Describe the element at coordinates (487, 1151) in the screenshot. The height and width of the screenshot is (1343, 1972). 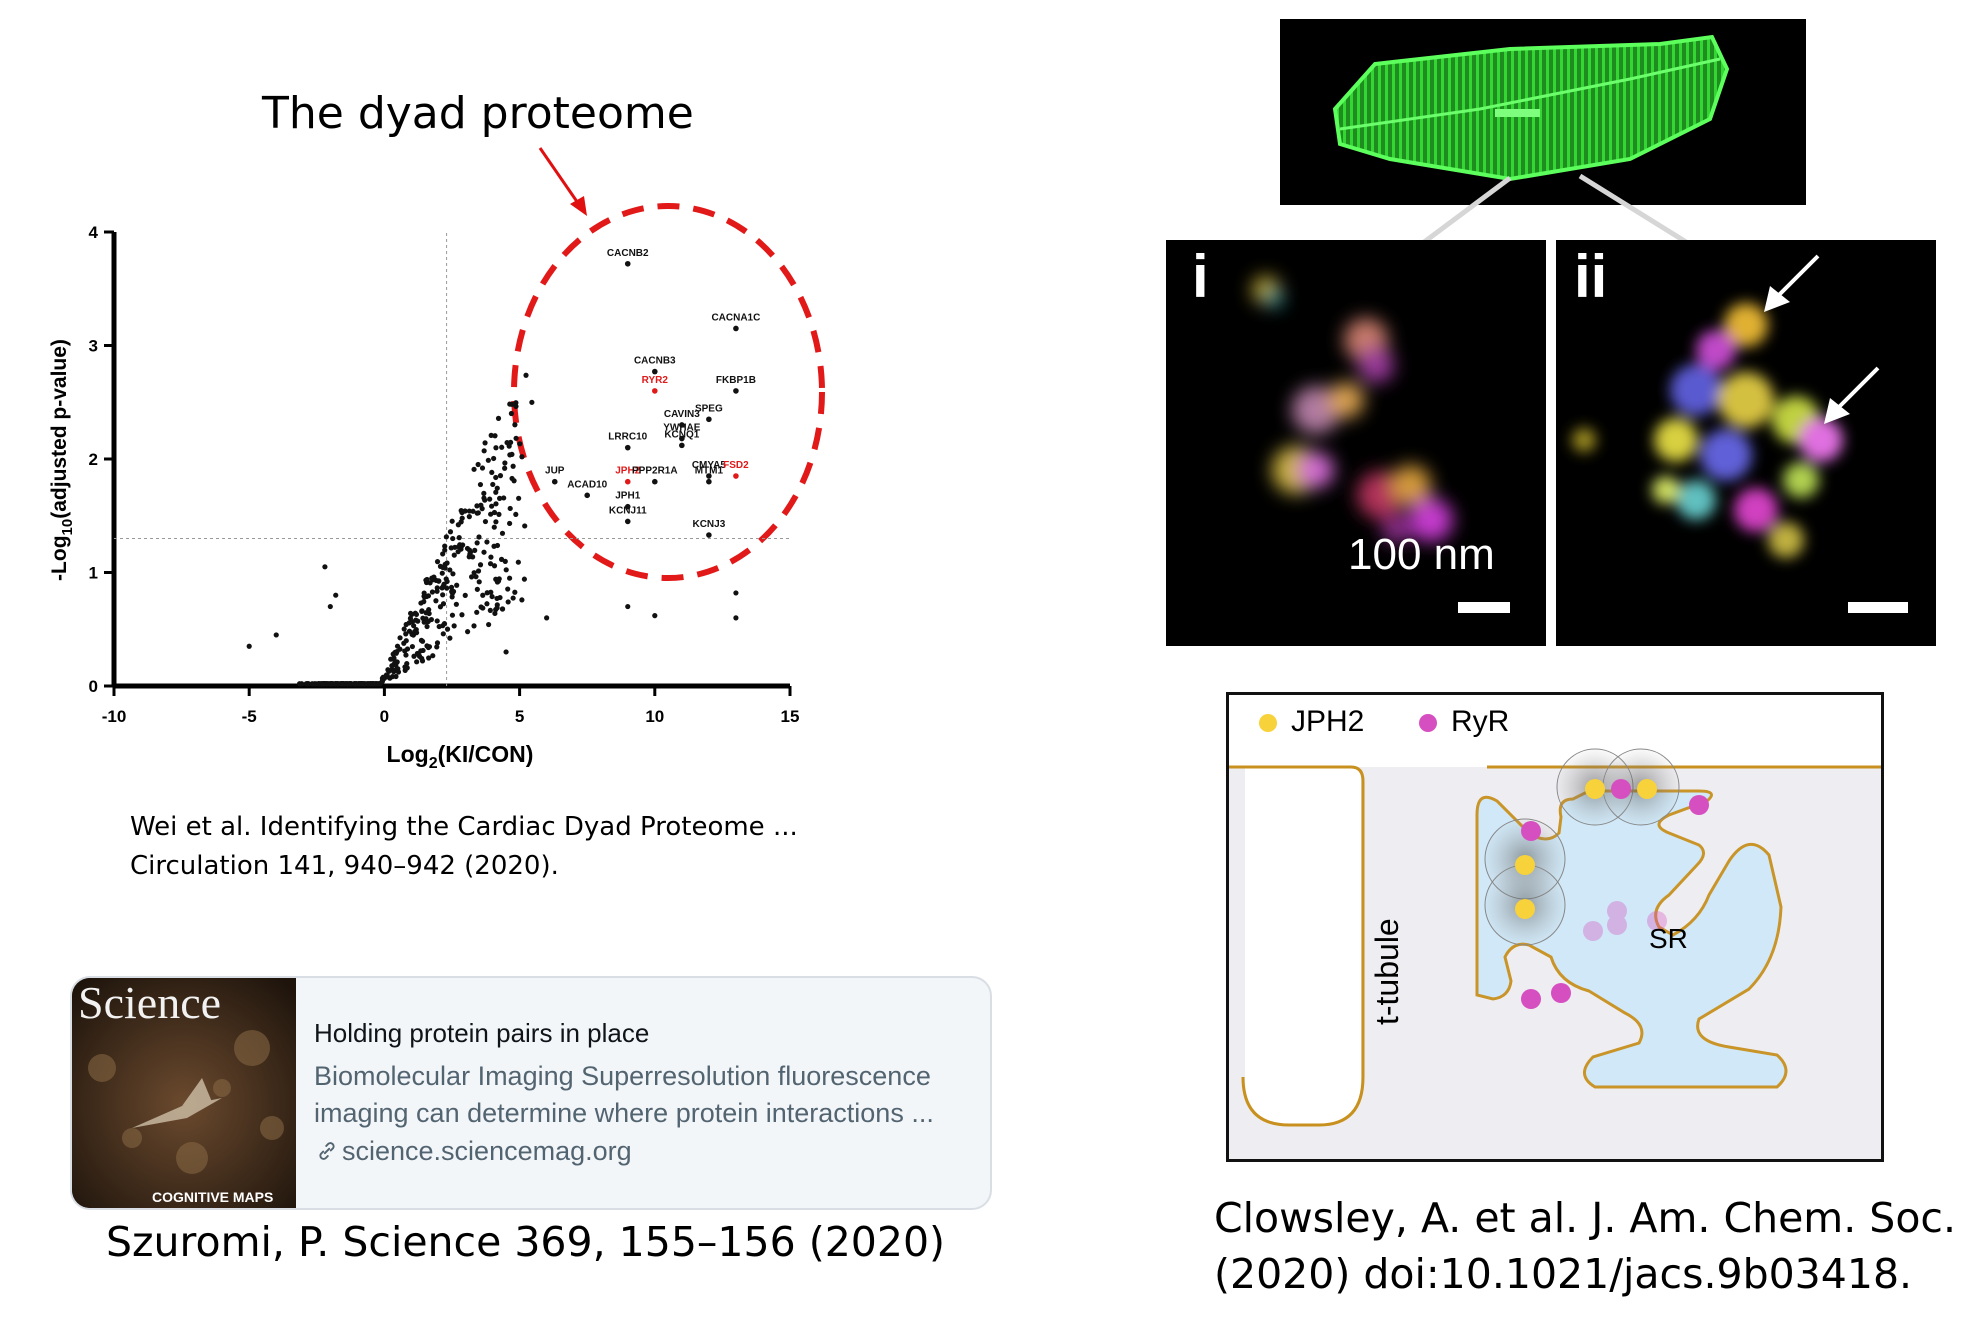
I see `card-link-text: science.sciencemag.org` at that location.